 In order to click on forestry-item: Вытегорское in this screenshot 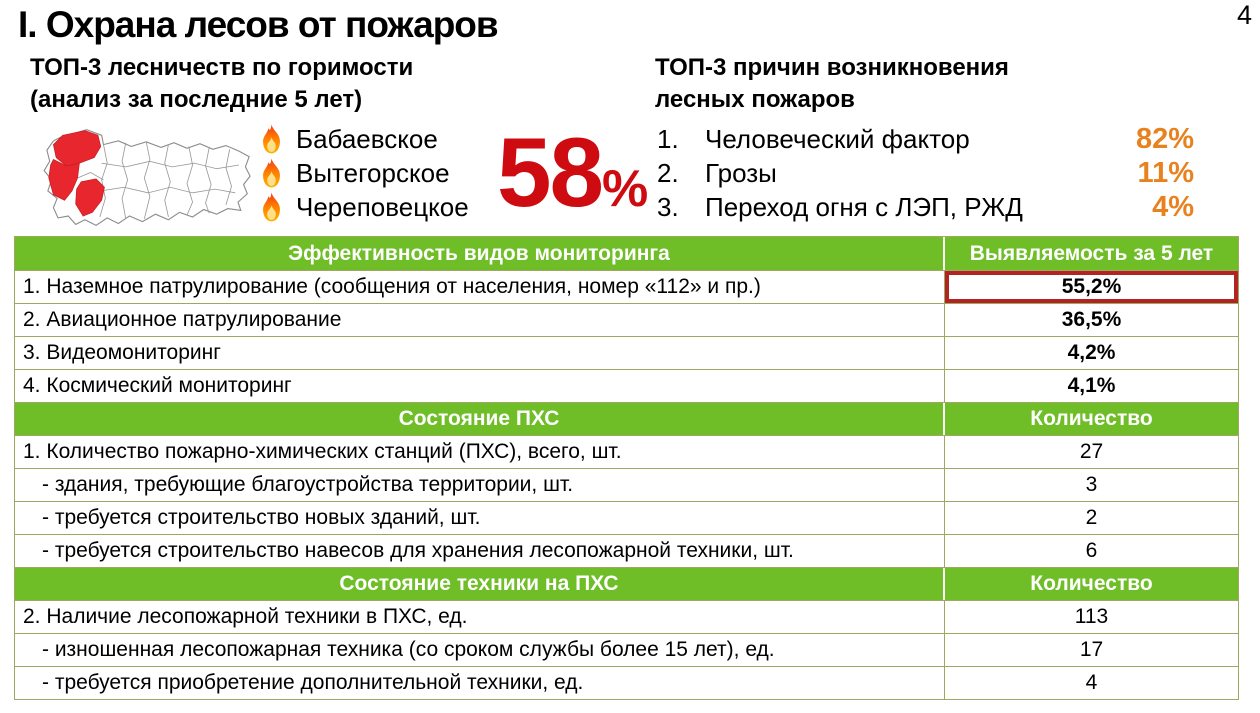, I will do `click(363, 173)`.